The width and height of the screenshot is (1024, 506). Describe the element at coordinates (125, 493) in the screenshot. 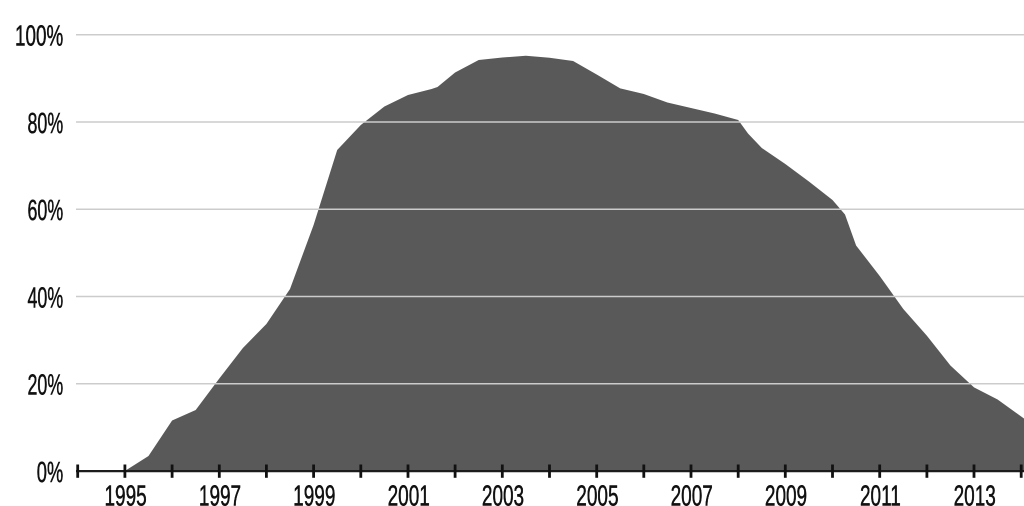

I see `svg-text: 1995` at that location.